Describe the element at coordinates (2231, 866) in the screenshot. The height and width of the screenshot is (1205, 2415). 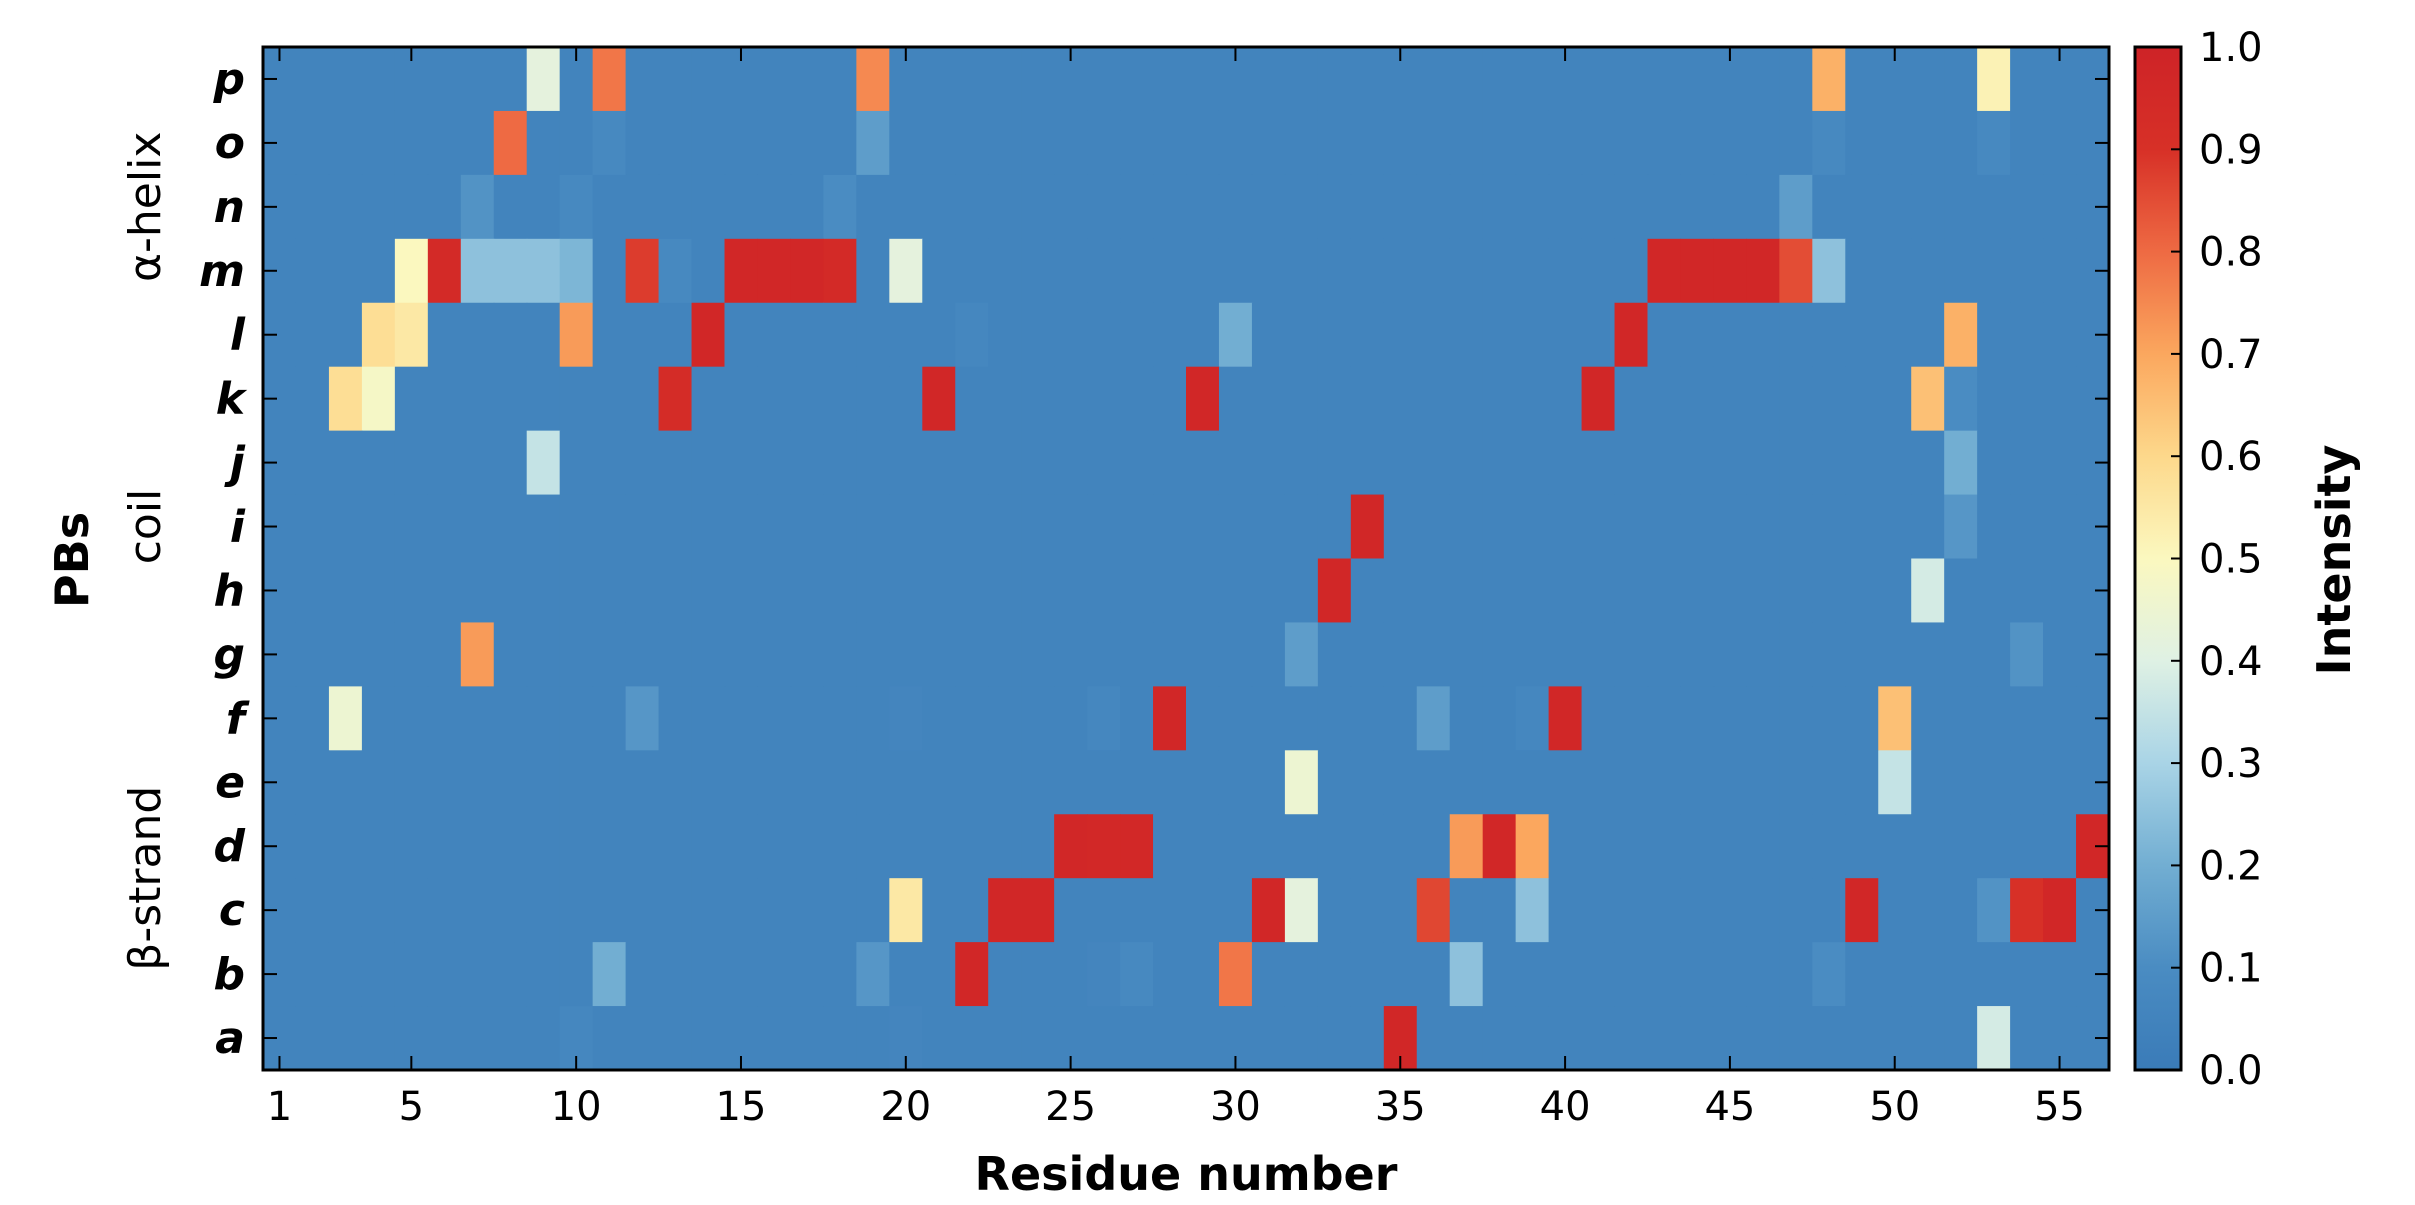
I see `colorbar-tick-label: 0.2` at that location.